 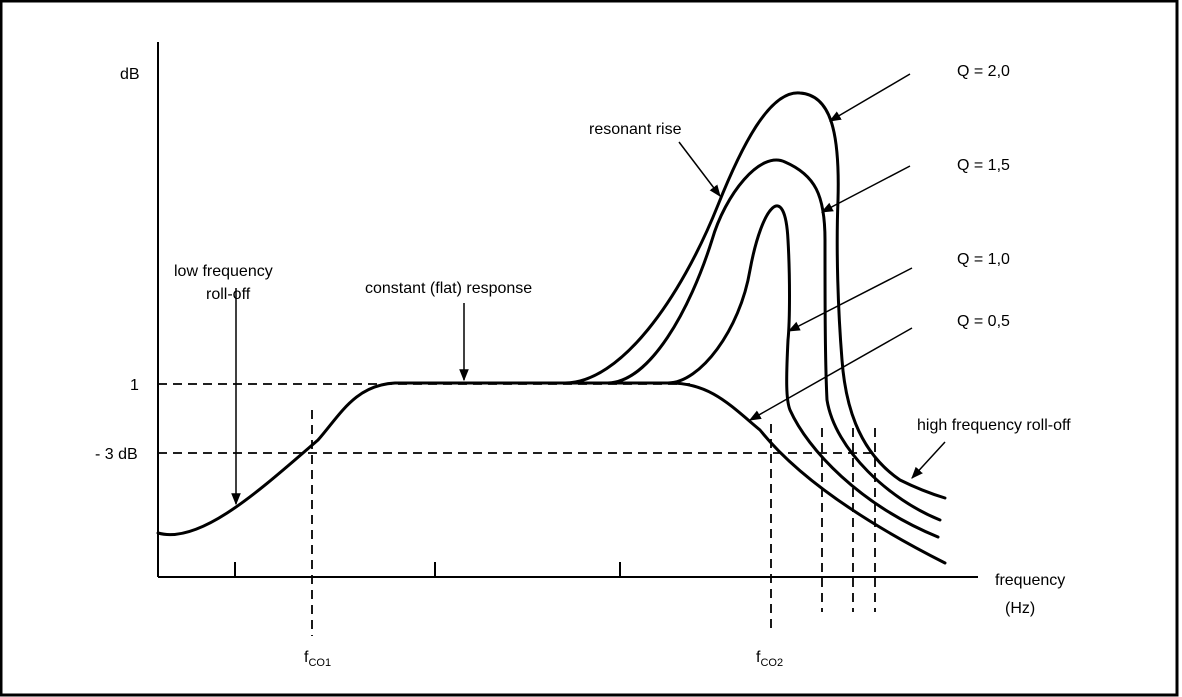 I want to click on low-rolloff-label-line1: low frequency, so click(x=223, y=271).